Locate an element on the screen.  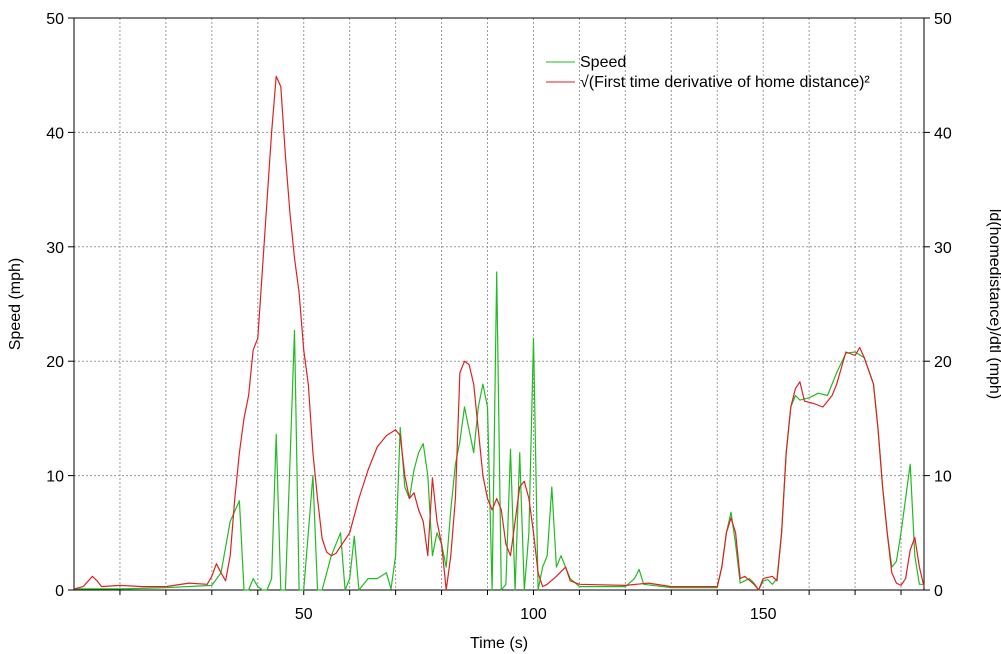
y-tick-label: 50 is located at coordinates (55, 19).